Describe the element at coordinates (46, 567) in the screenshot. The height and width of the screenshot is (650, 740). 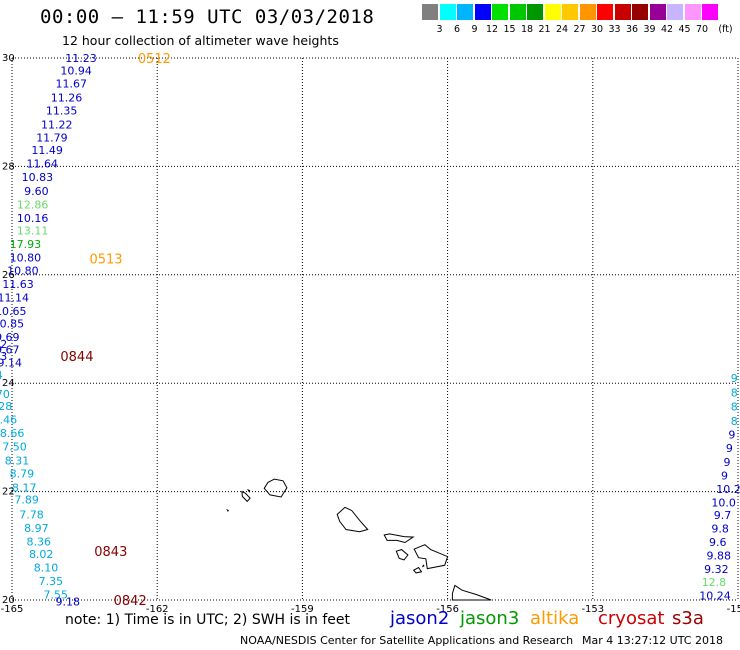
I see `wave-height-label: 8.10` at that location.